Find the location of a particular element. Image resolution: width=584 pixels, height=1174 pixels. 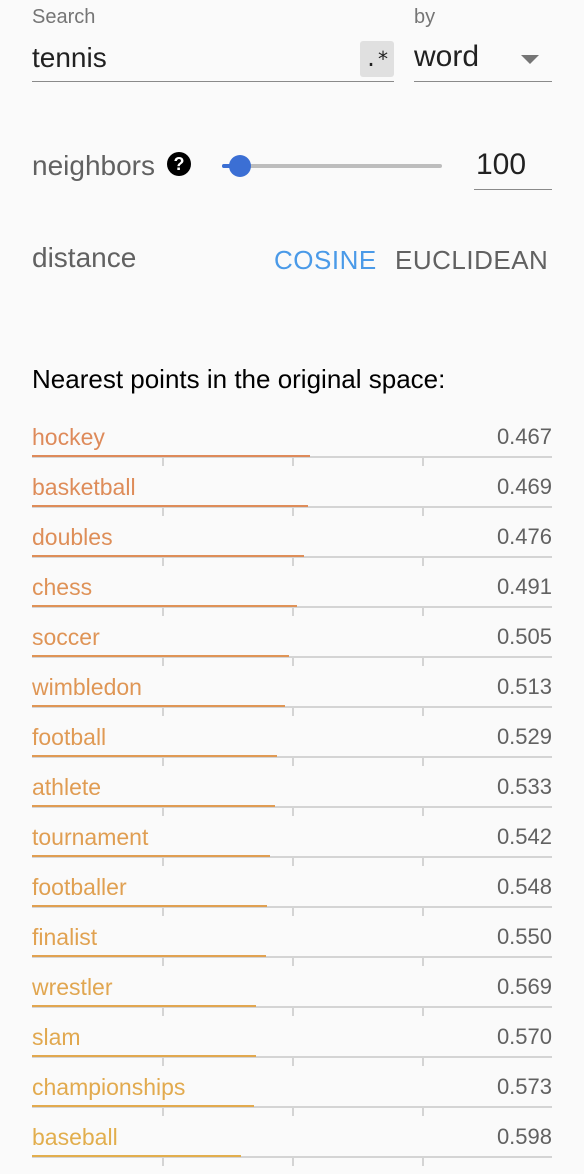

nearest-point-label: doubles is located at coordinates (72, 537).